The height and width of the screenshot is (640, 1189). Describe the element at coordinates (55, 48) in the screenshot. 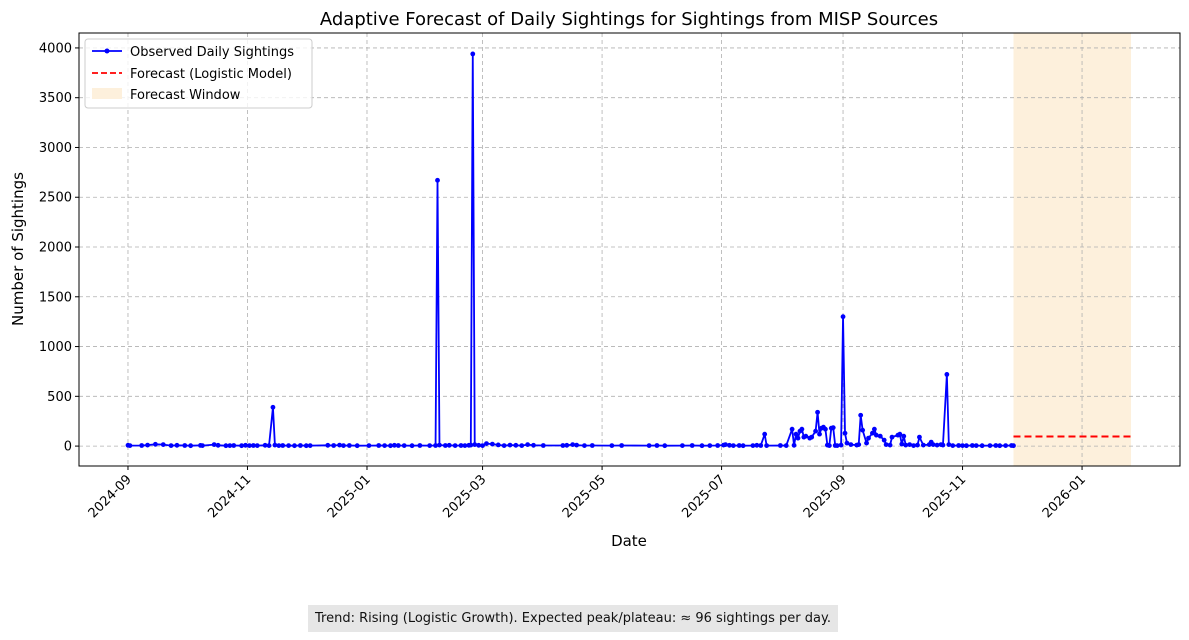

I see `y-tick-label: 4000` at that location.